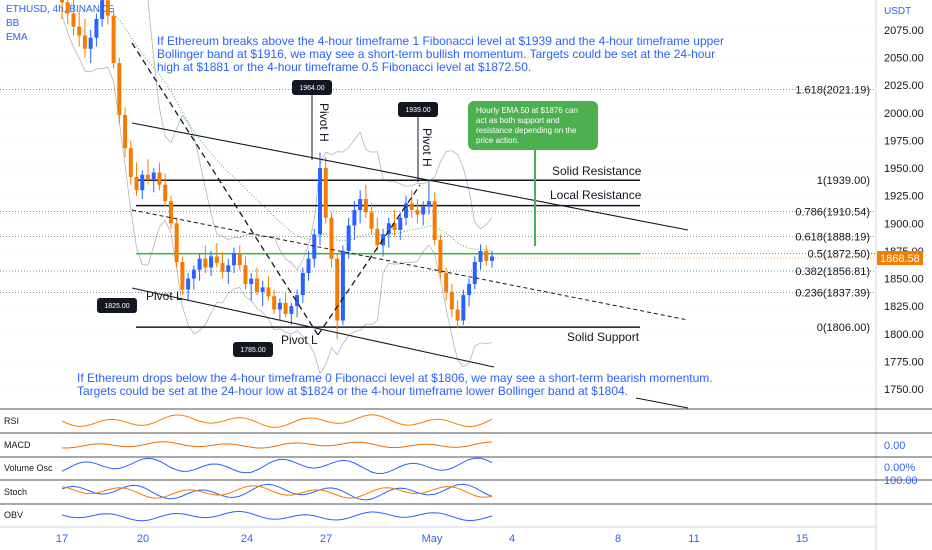 The height and width of the screenshot is (550, 932). What do you see at coordinates (62, 539) in the screenshot?
I see `time-tick-17: 17` at bounding box center [62, 539].